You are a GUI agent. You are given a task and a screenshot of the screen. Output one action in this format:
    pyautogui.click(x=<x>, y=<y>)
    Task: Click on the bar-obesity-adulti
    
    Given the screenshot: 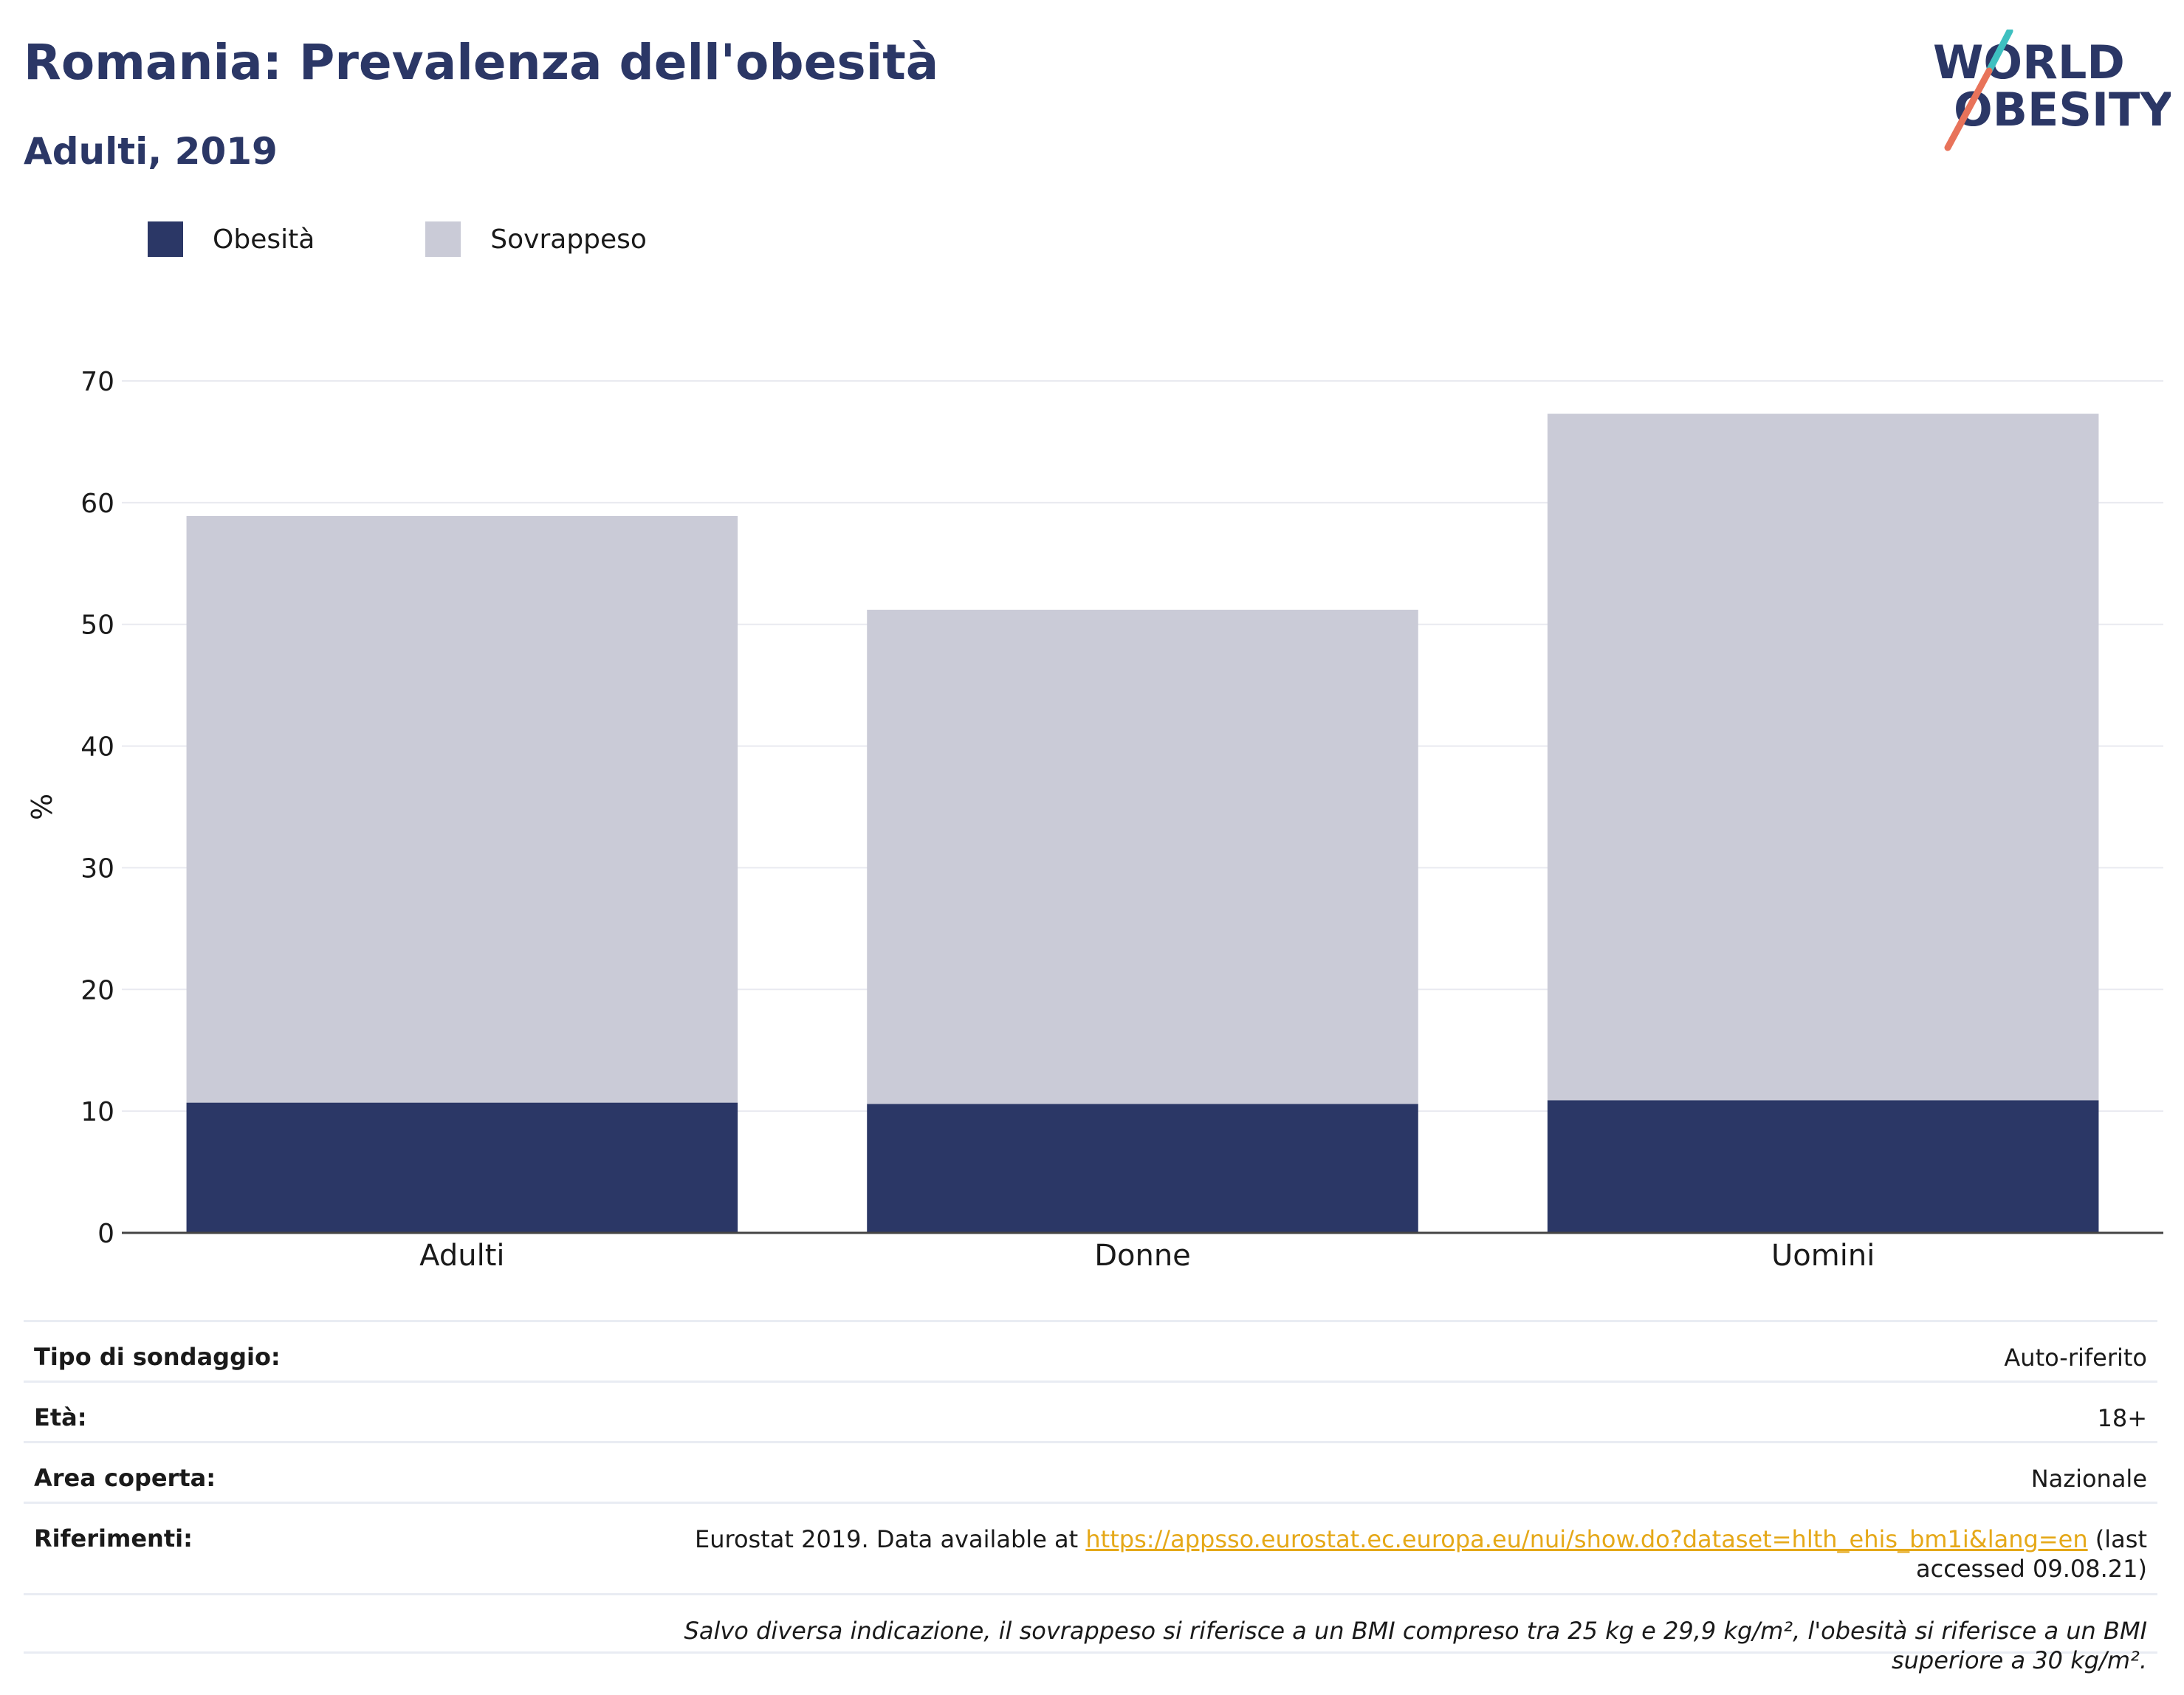 What is the action you would take?
    pyautogui.click(x=462, y=1167)
    